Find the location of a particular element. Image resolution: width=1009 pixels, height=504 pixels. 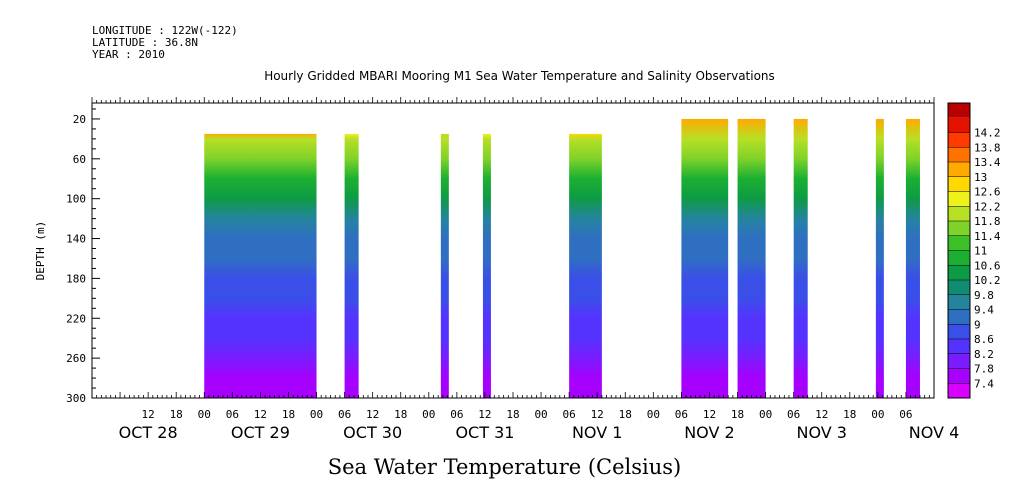

y-tick-label: 260 is located at coordinates (76, 358).